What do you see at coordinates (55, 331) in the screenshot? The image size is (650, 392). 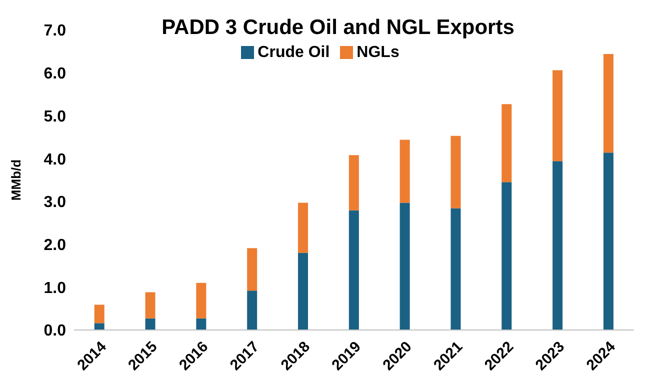 I see `y-tick-label: 0.0` at bounding box center [55, 331].